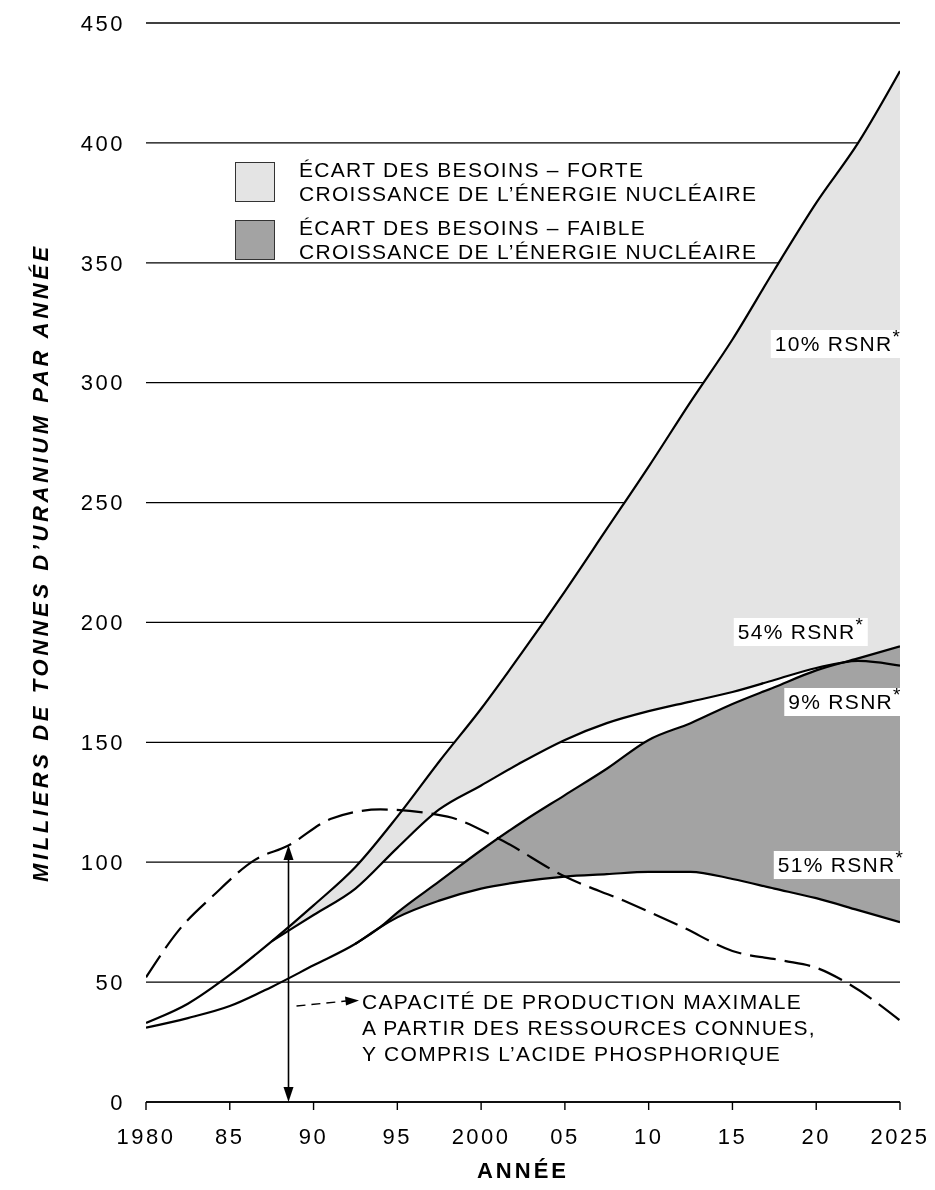 This screenshot has width=935, height=1190. Describe the element at coordinates (589, 1028) in the screenshot. I see `annotation: CAPACITÉ DE PRODUCTION MAXIMALE A PARTIR DES RESSOURCES CONNUES, Y COMPRIS L’ACIDE PHOSPHORIQUE` at that location.